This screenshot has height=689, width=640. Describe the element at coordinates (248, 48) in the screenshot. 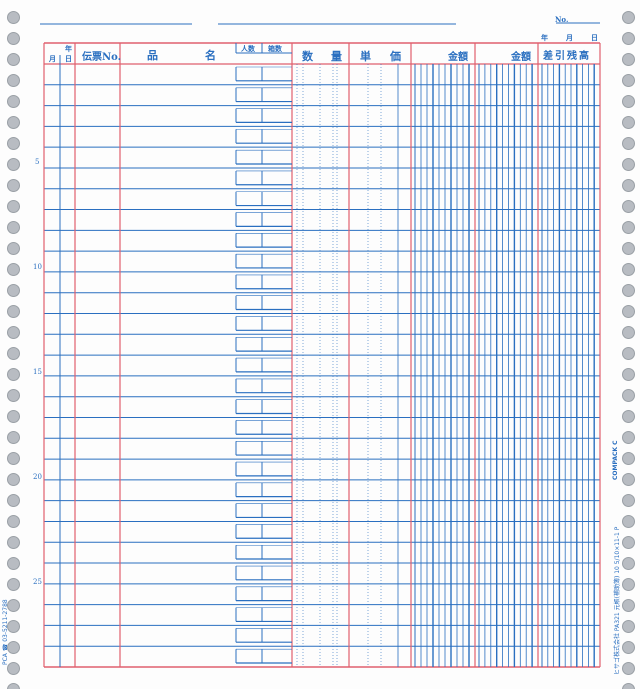

I see `header-persons: 人数` at that location.